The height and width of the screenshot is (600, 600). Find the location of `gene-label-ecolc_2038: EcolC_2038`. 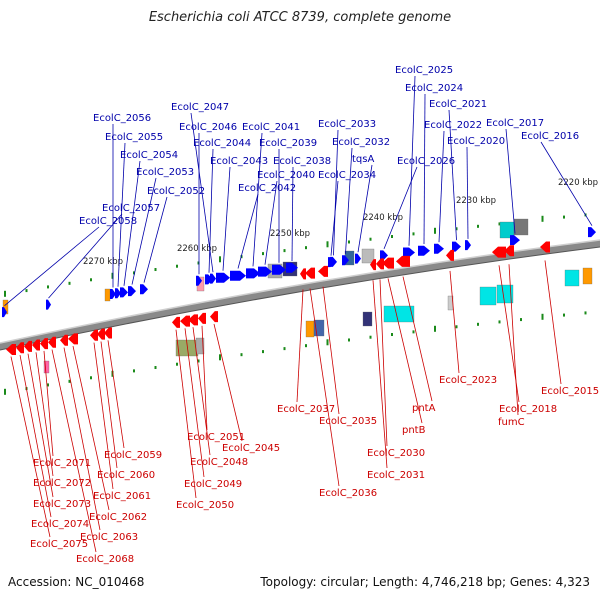

gene-label-ecolc_2038: EcolC_2038 is located at coordinates (302, 161).